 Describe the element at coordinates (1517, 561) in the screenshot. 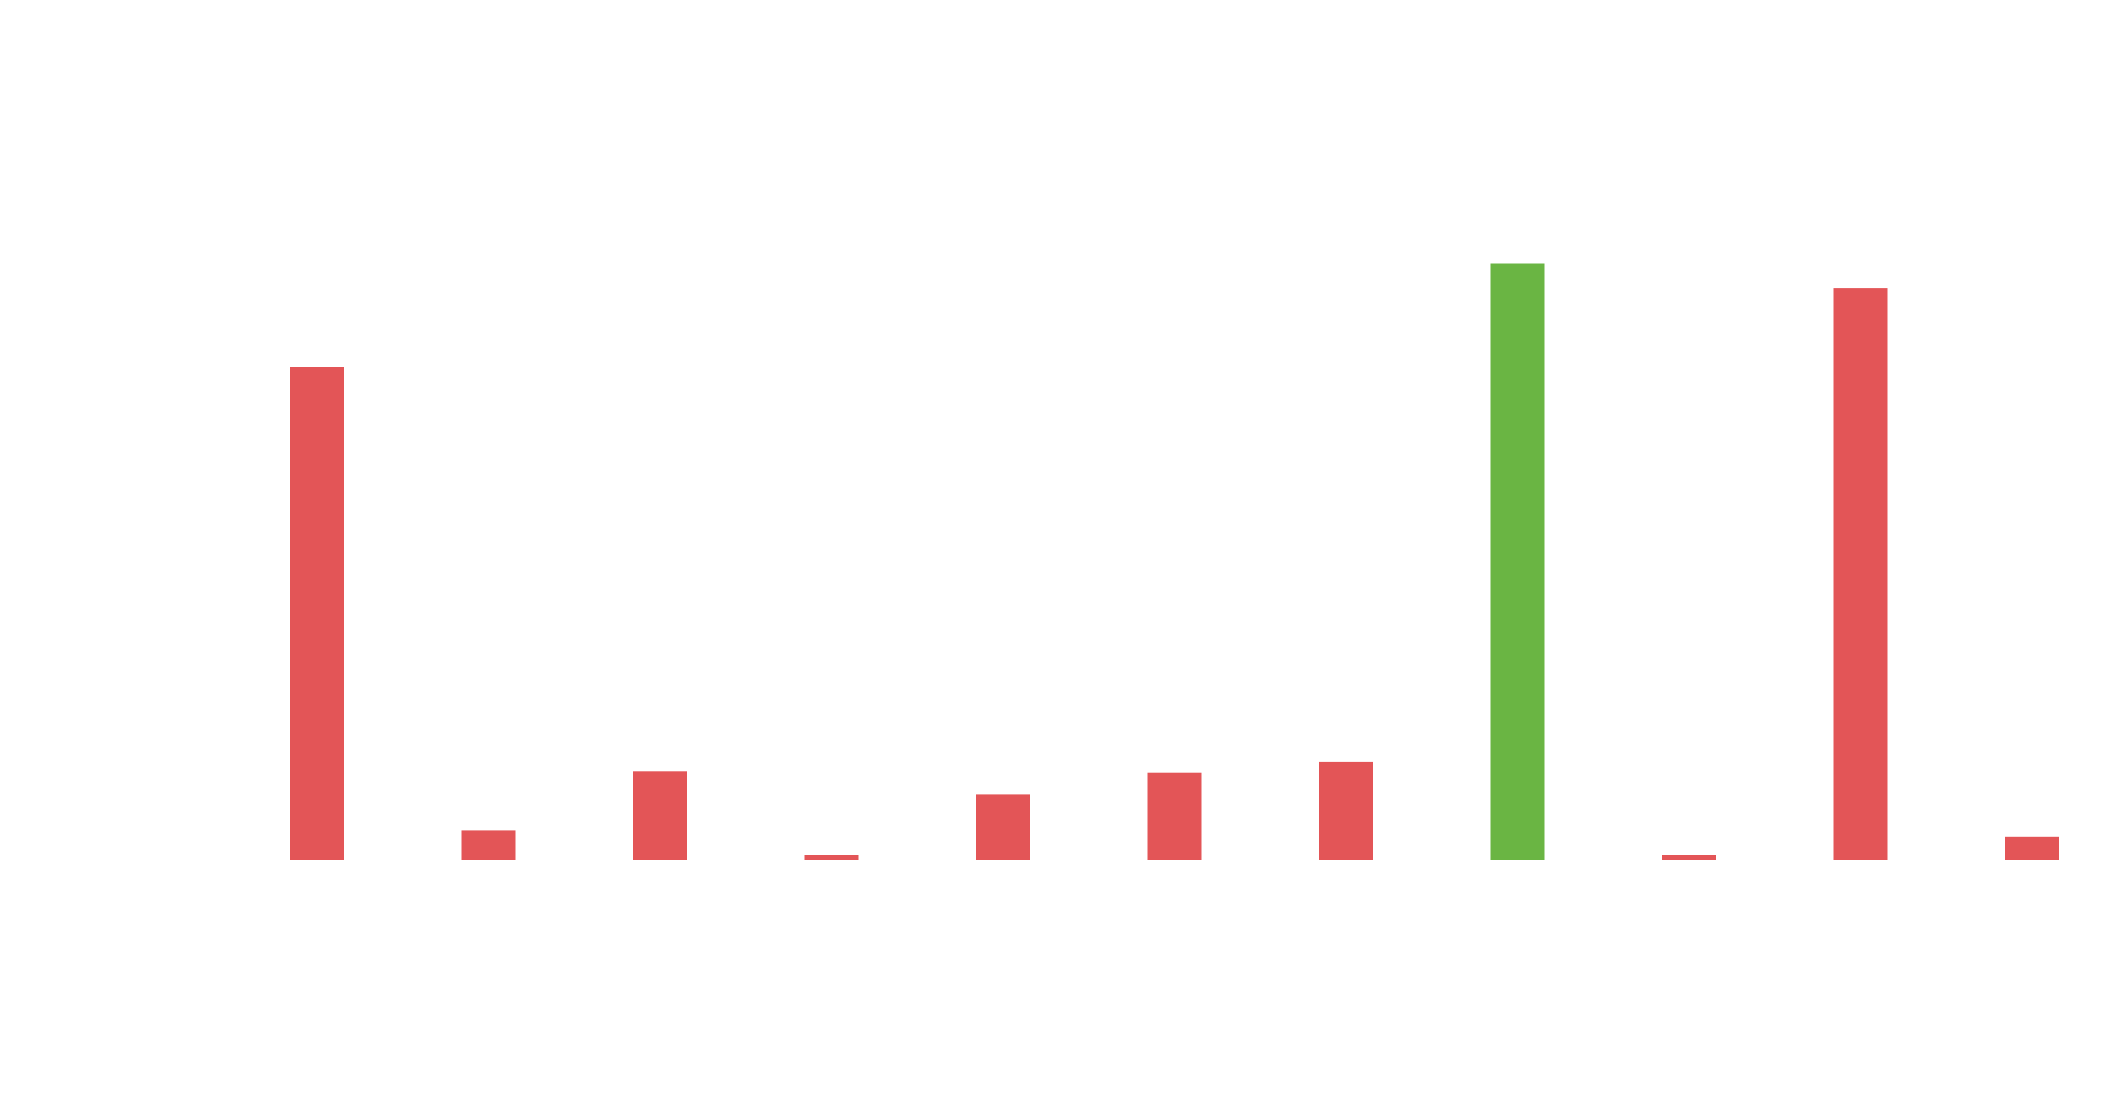

I see `bar-highlight` at that location.